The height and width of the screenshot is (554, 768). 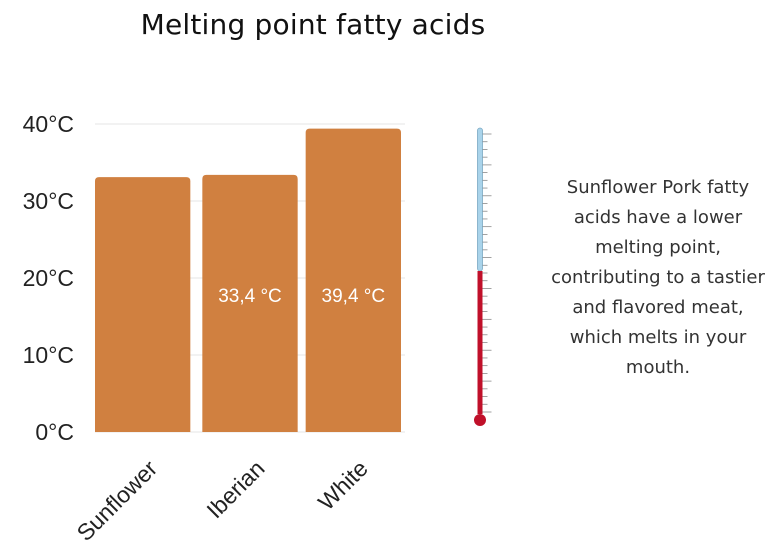 I want to click on bar-value-label: 33,4 °C, so click(x=250, y=296).